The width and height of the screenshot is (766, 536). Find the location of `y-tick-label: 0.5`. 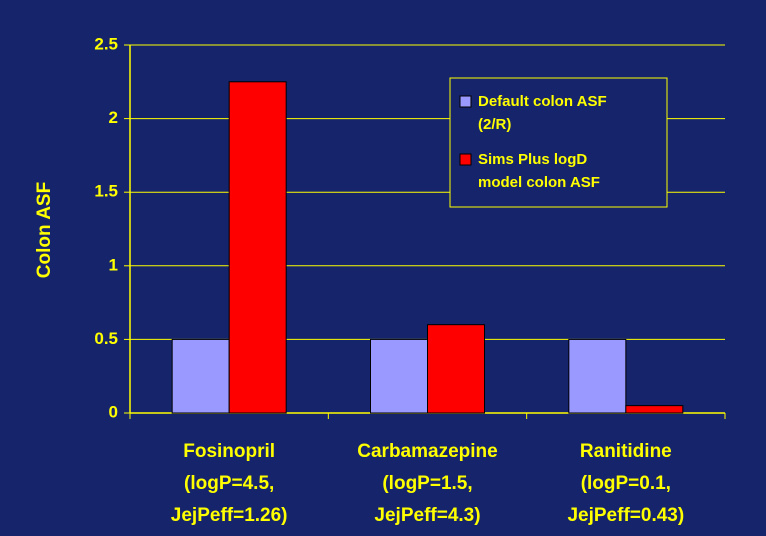

y-tick-label: 0.5 is located at coordinates (106, 338).